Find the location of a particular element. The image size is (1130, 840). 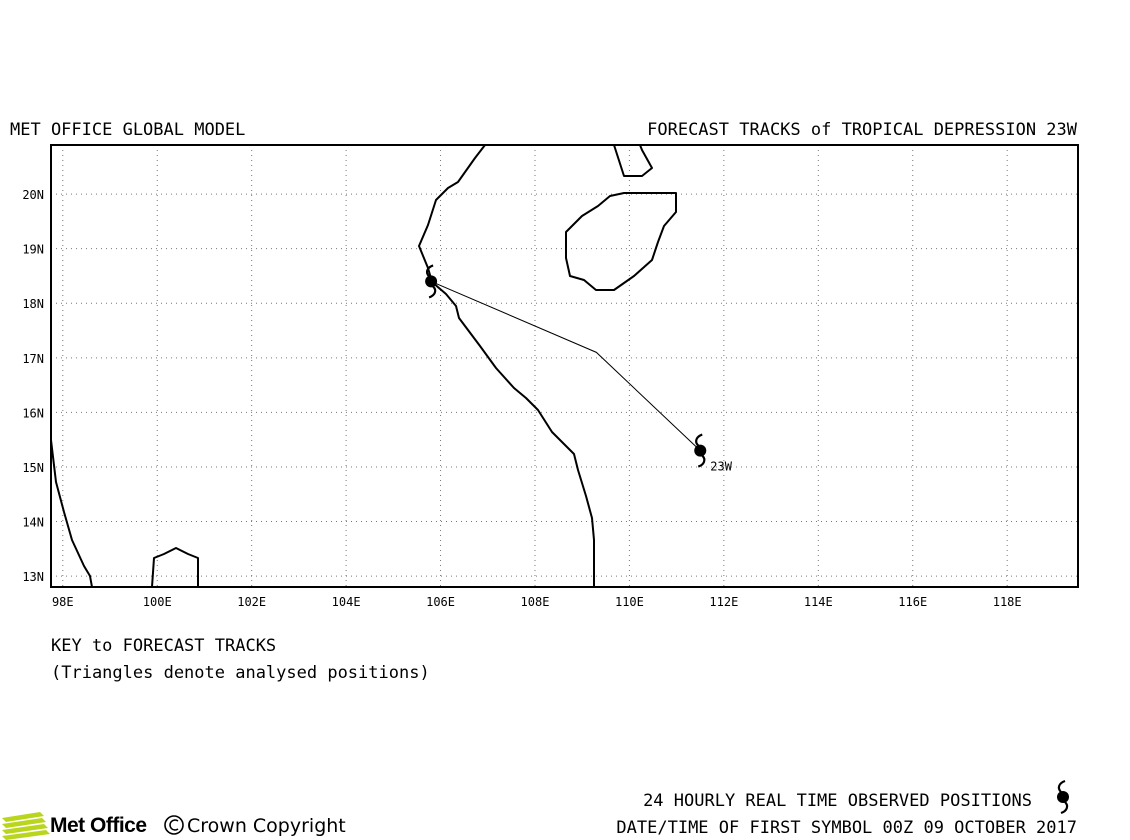

lon-tick-label: 100E is located at coordinates (157, 602).